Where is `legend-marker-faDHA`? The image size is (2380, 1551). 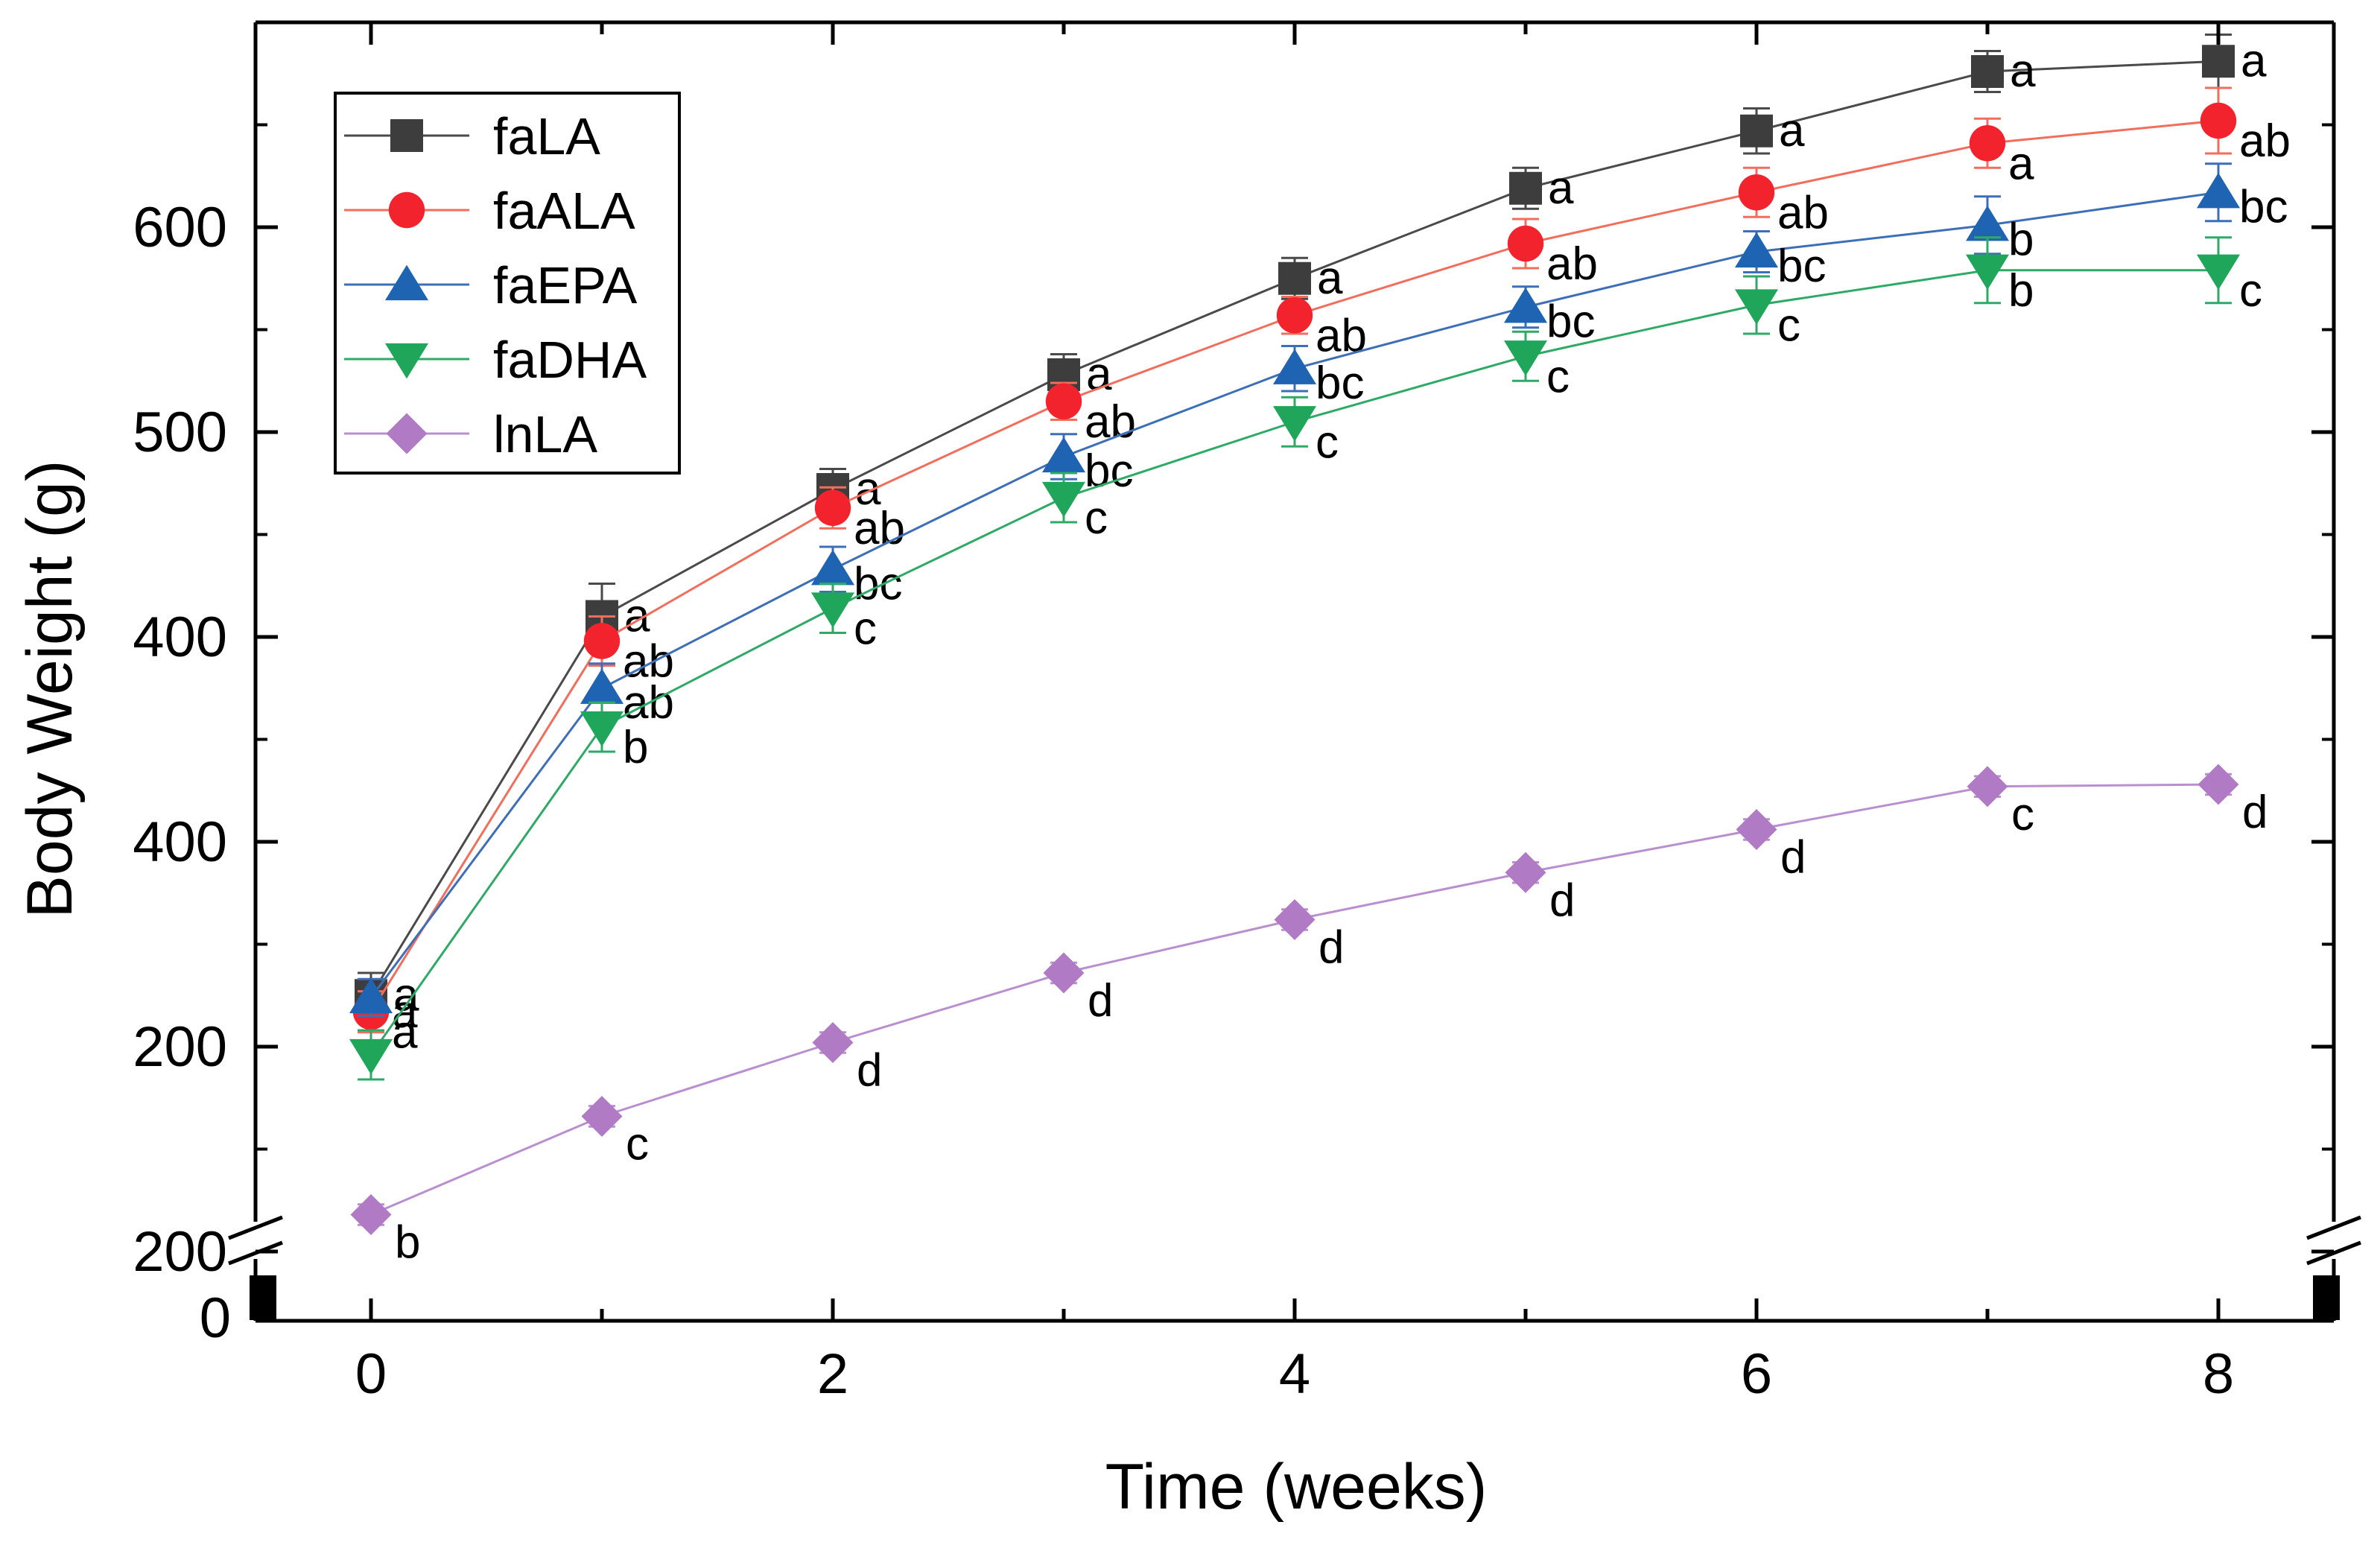 legend-marker-faDHA is located at coordinates (406, 361).